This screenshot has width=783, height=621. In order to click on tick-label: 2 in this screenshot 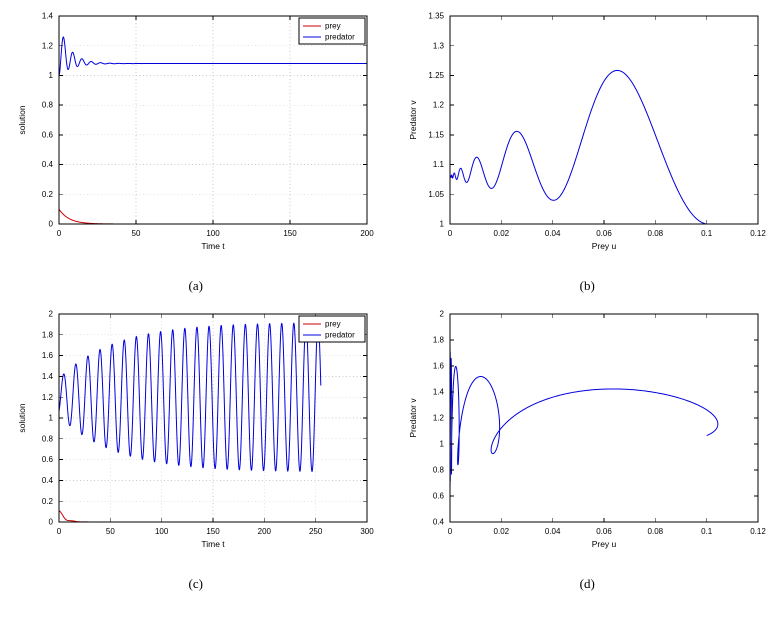, I will do `click(50, 314)`.